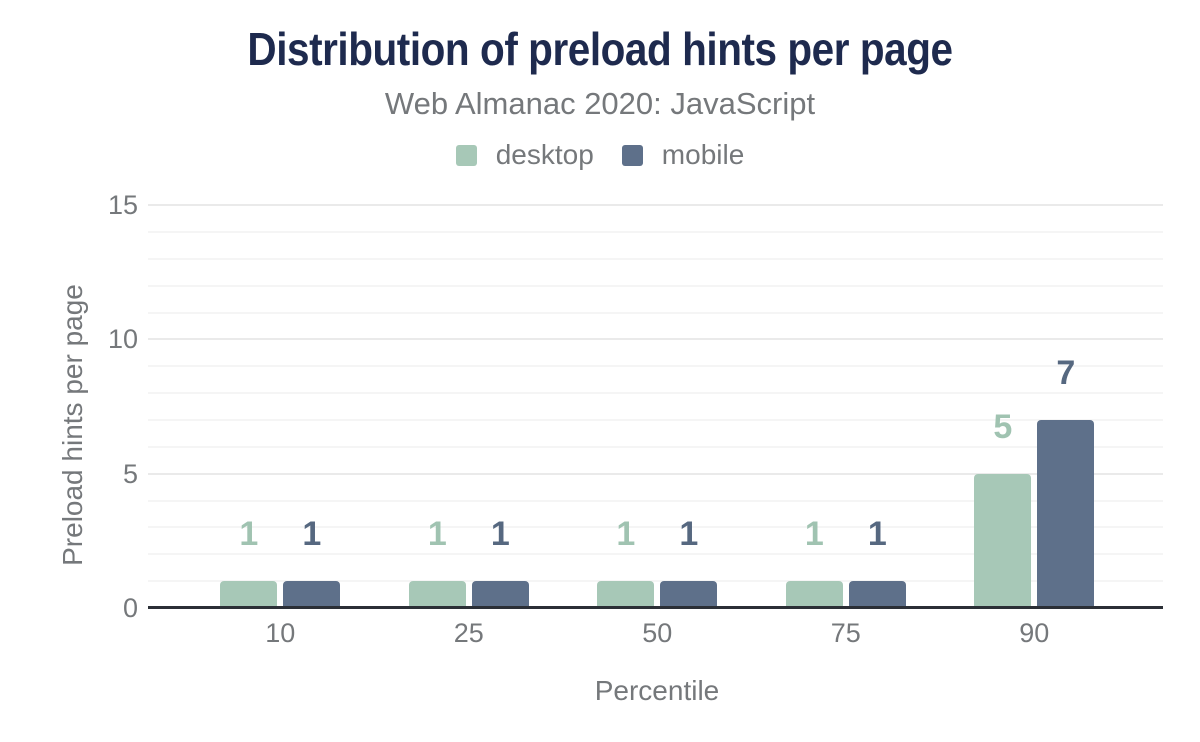  What do you see at coordinates (280, 633) in the screenshot?
I see `x-tick-10: 10` at bounding box center [280, 633].